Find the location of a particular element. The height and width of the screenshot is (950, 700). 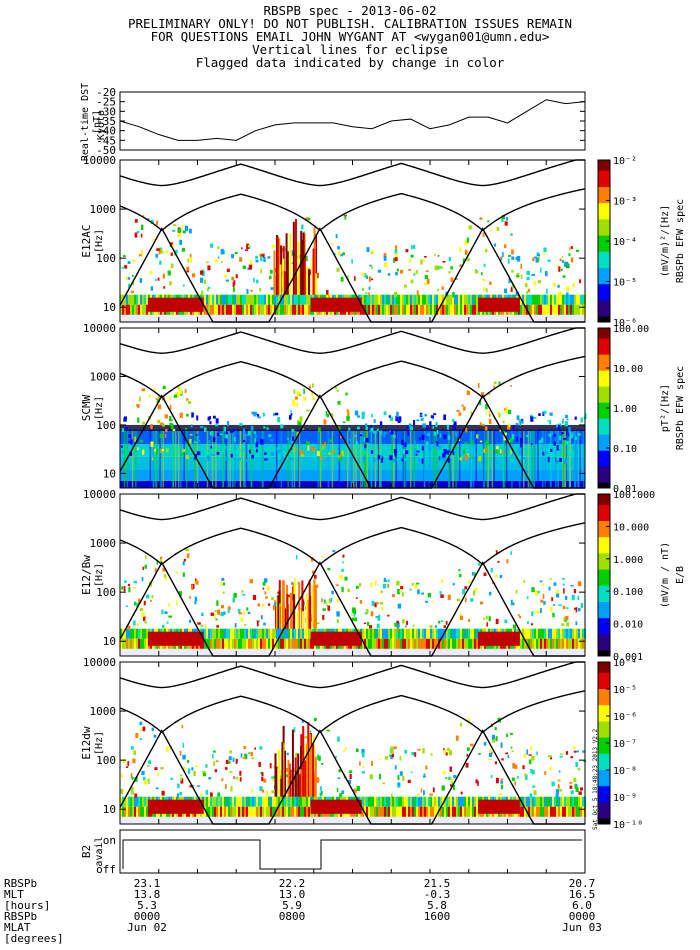

scmw-panel is located at coordinates (364, 408).